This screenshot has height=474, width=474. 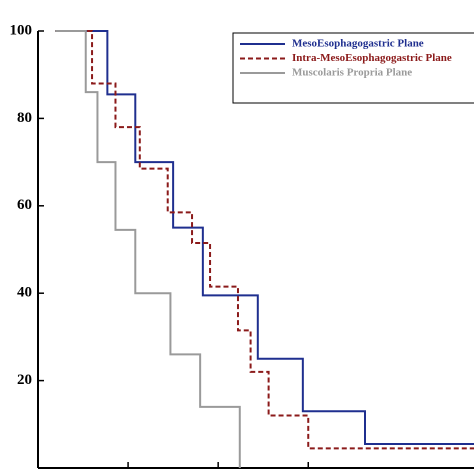 I want to click on y-tick-label: 40, so click(x=24, y=293).